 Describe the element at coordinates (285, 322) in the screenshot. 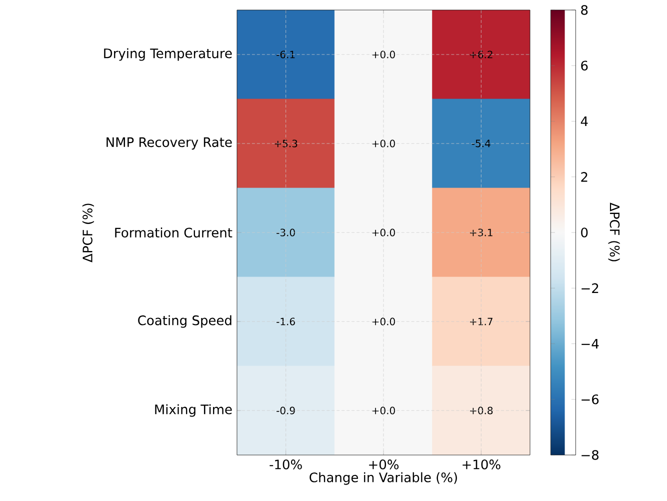

I see `data-label: -1.6` at that location.